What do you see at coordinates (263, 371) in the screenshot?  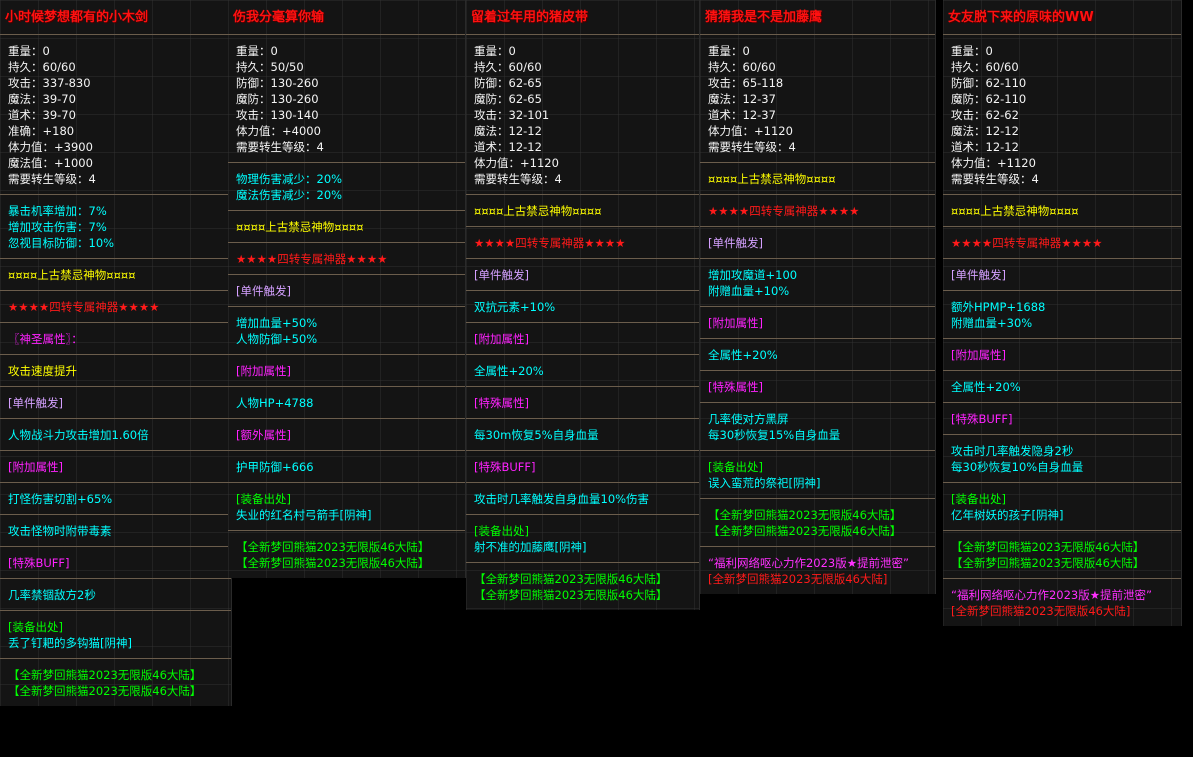 I see `attribute-line: [附加属性]` at bounding box center [263, 371].